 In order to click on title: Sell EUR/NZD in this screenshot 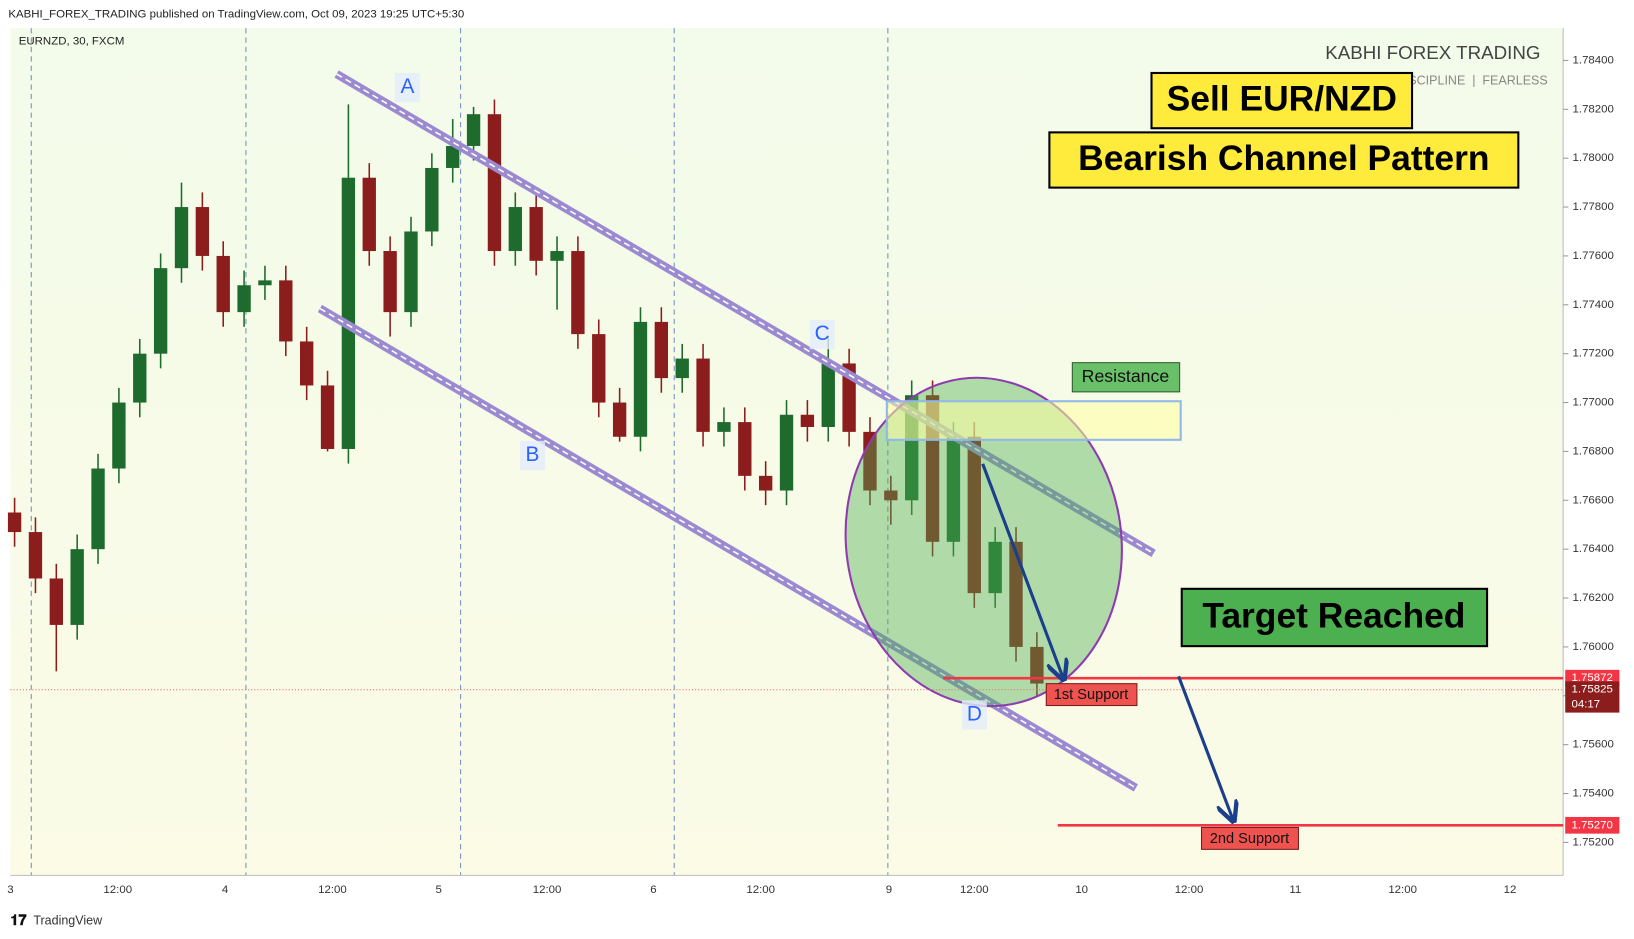, I will do `click(1282, 98)`.